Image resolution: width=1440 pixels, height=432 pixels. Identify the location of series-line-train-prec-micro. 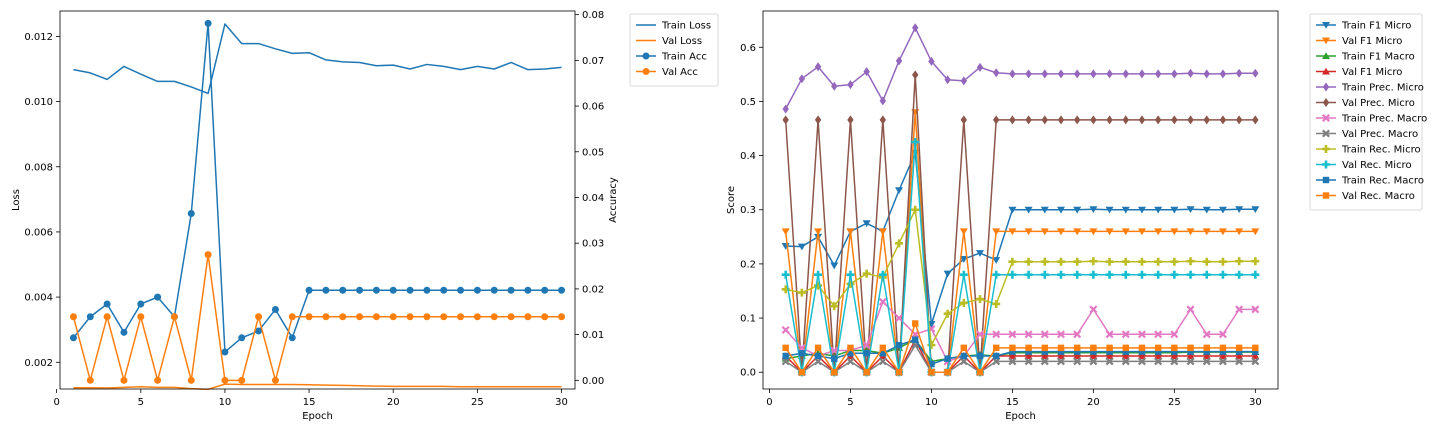
(1020, 68).